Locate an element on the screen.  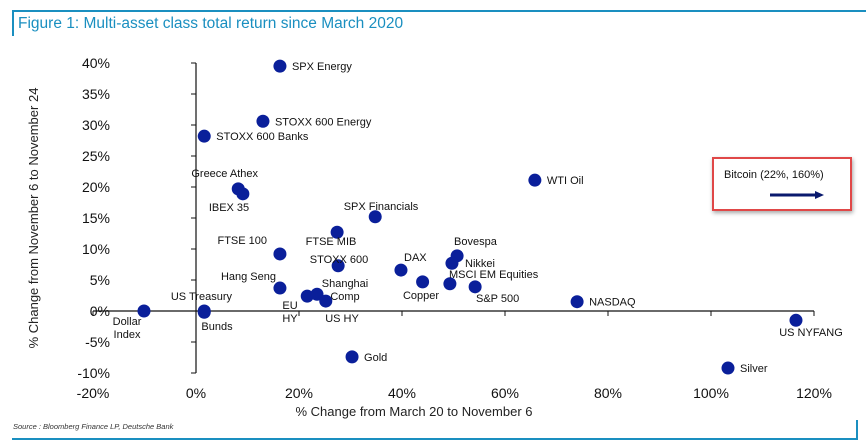
y-tick-label: 40% is located at coordinates (96, 63).